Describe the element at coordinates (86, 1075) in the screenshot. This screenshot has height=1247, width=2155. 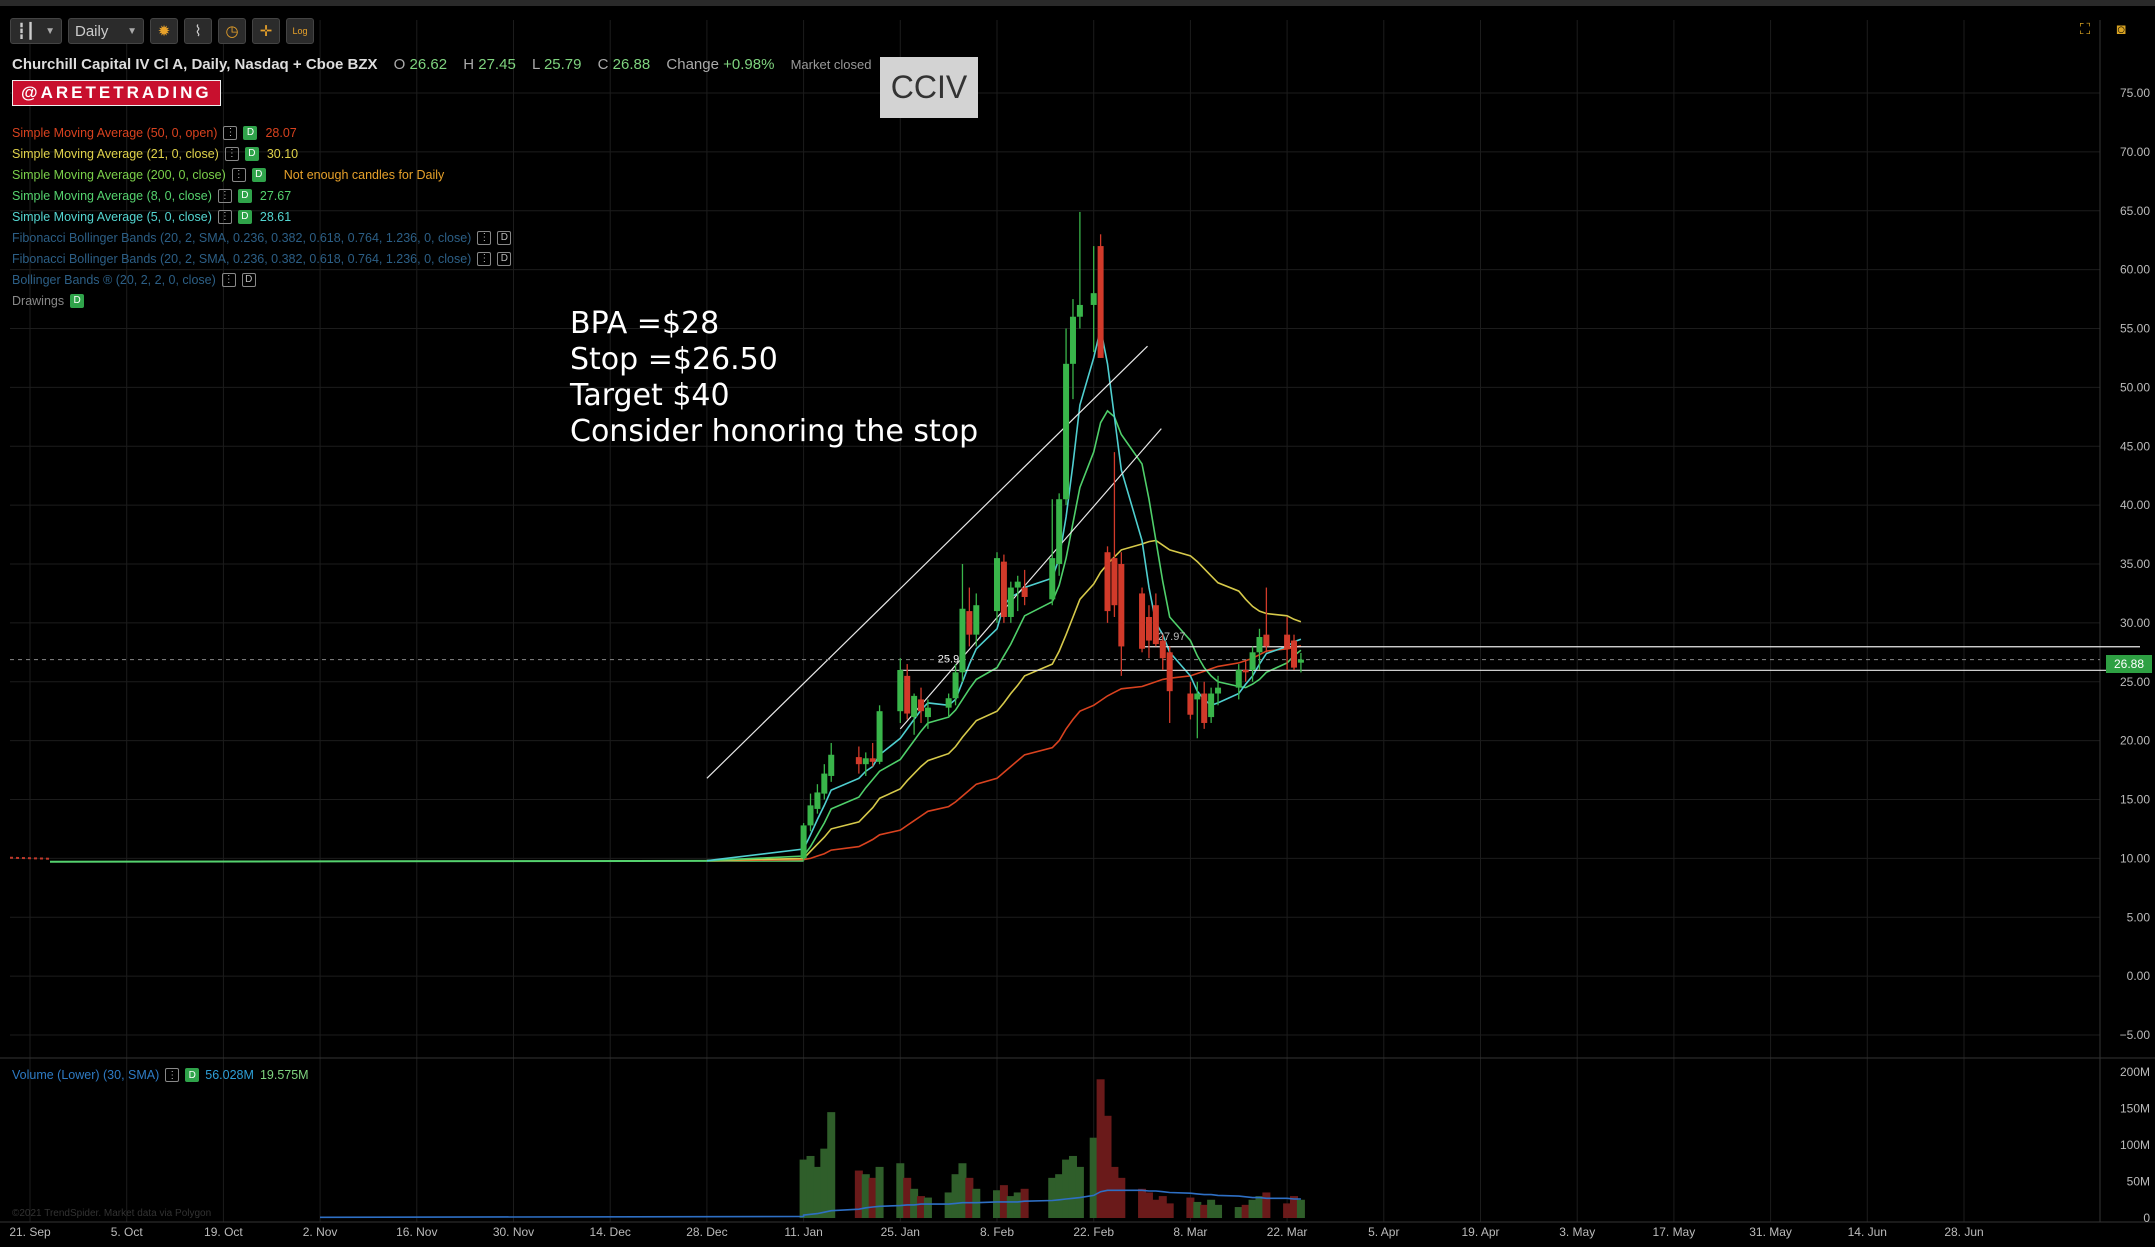
I see `volume-legend-label: Volume (Lower) (30, SMA)` at that location.